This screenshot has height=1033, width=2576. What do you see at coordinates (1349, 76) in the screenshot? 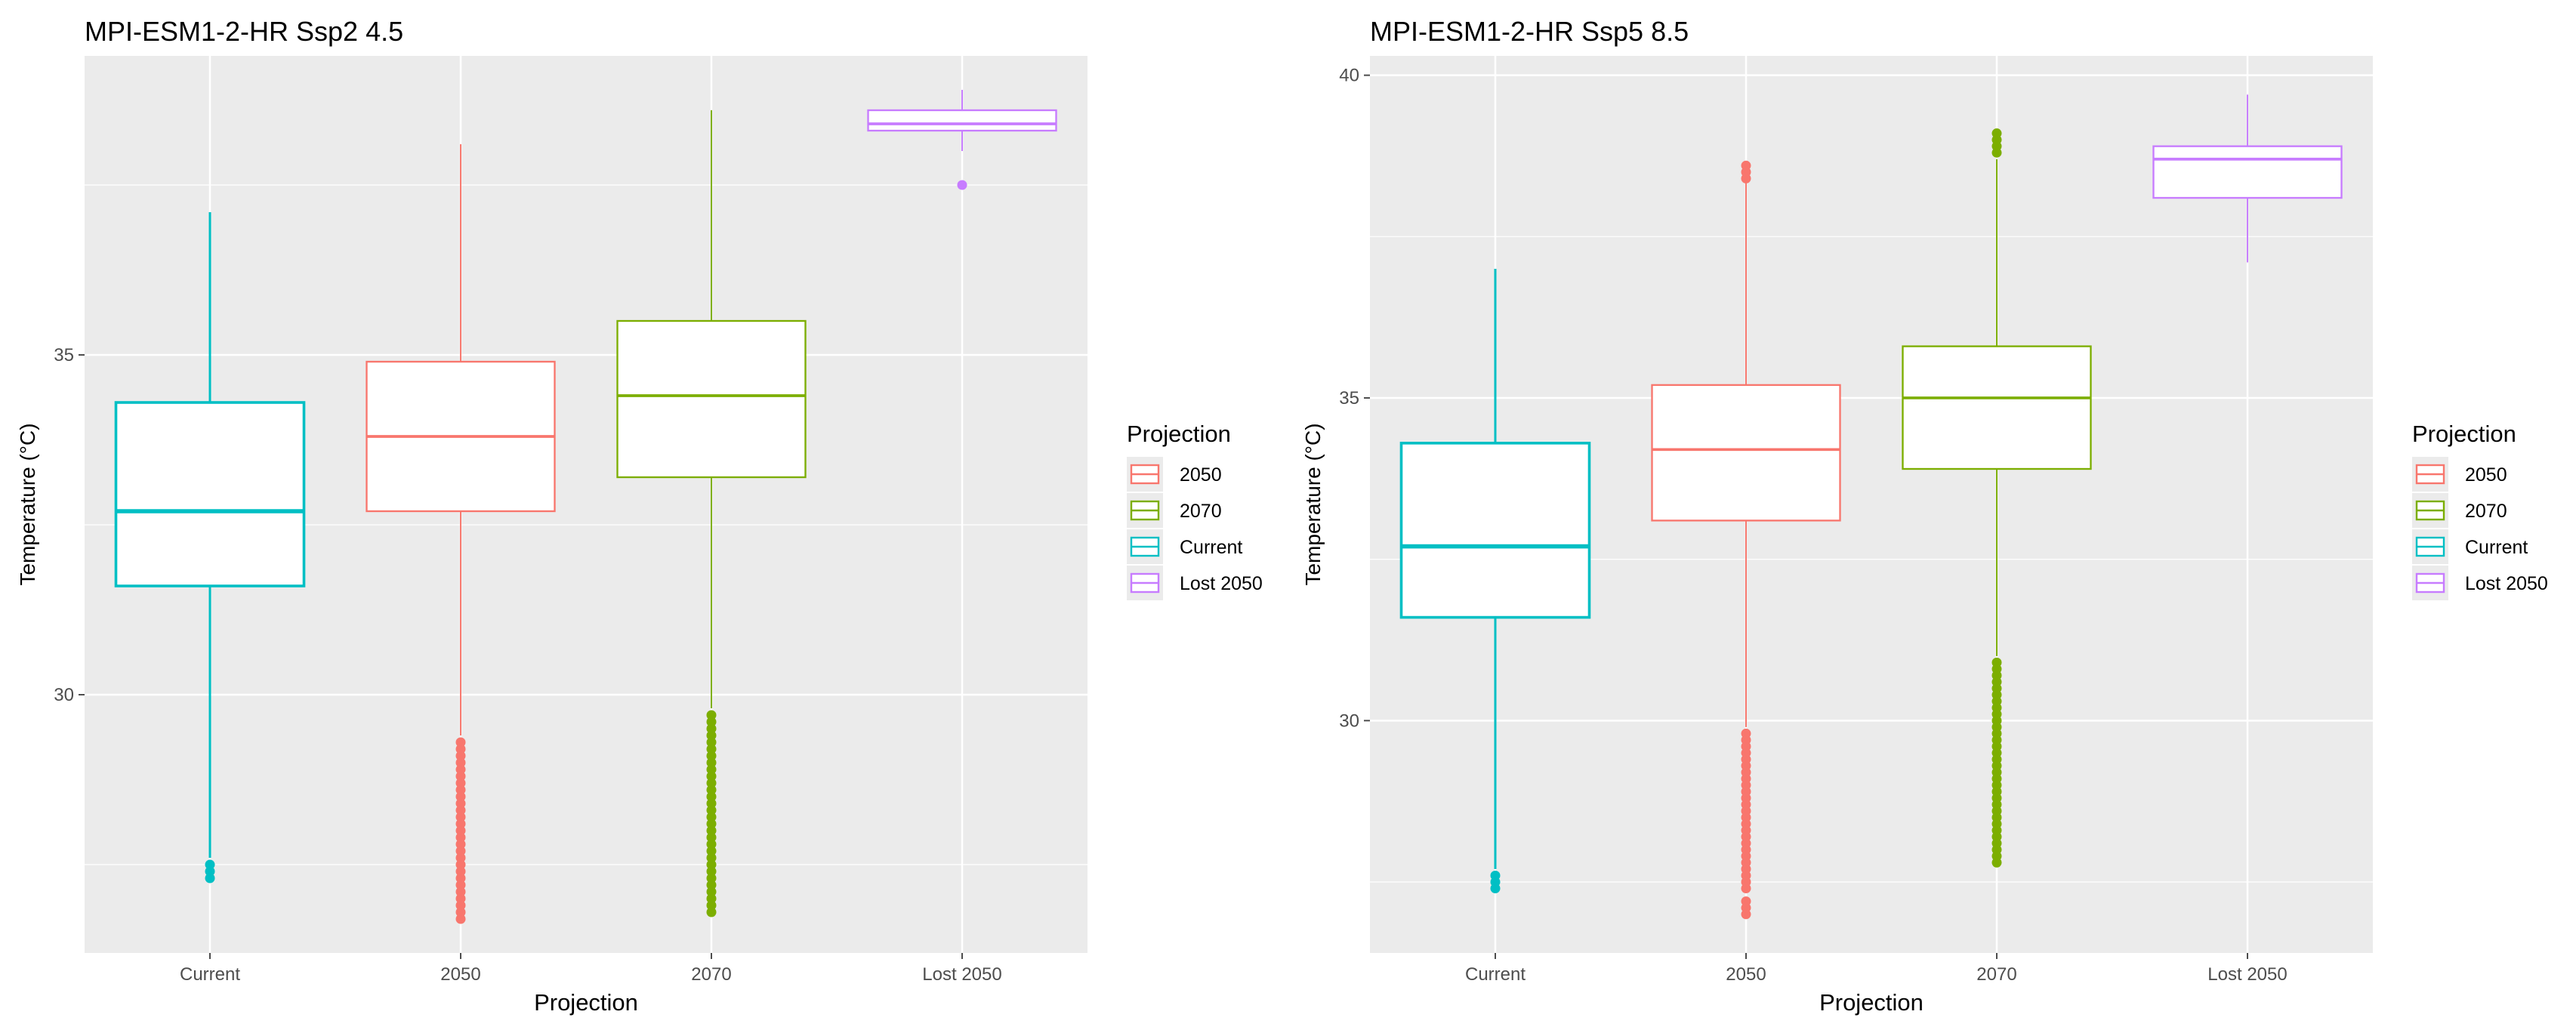
I see `y-tick-label: 40` at bounding box center [1349, 76].